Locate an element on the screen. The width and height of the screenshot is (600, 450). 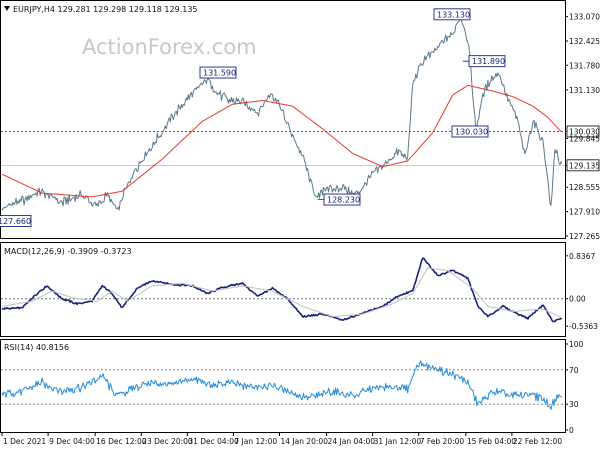
x-tick-label: 24 Jan 04:00 is located at coordinates (352, 441).